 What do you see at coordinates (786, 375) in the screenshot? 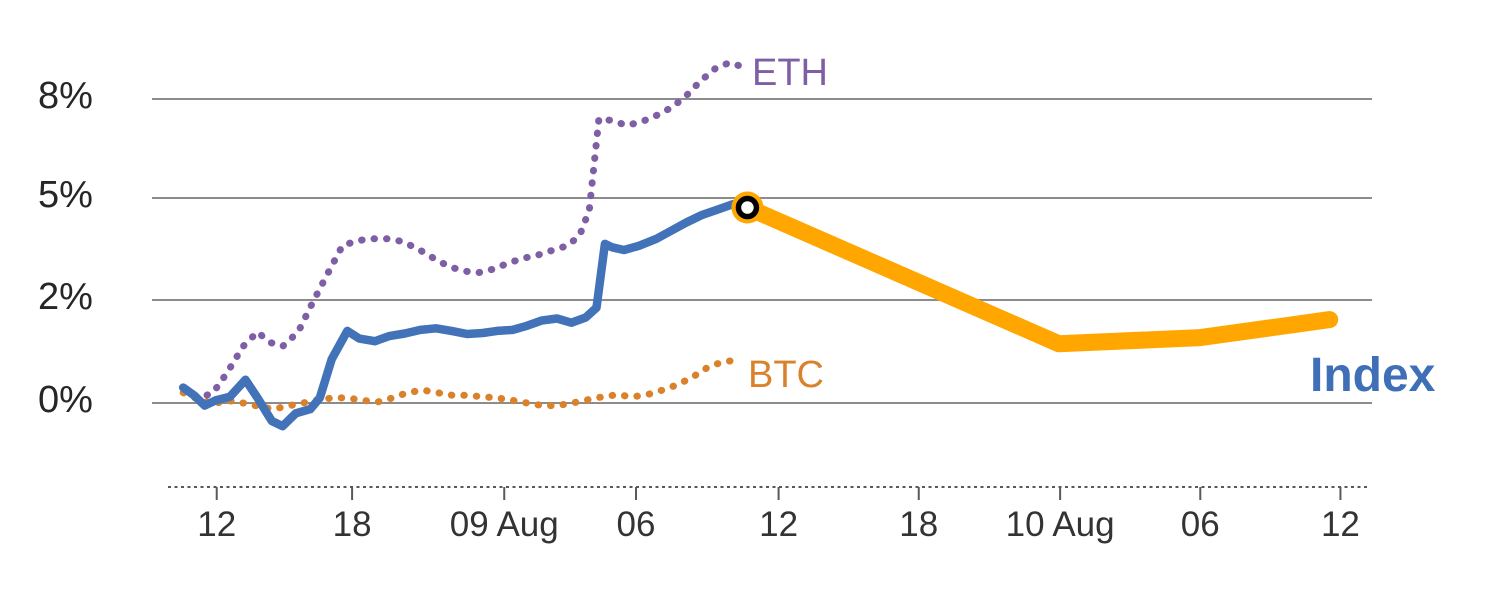
I see `btc-series-label: BTC` at bounding box center [786, 375].